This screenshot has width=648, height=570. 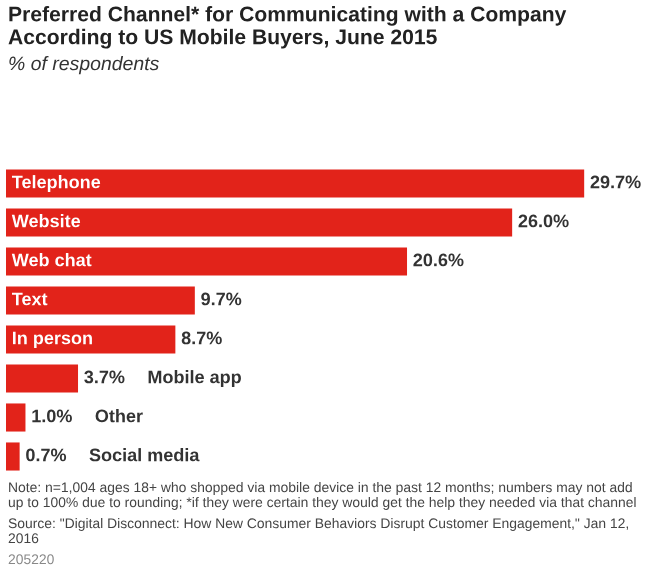 What do you see at coordinates (46, 221) in the screenshot?
I see `y-tick-label: Website` at bounding box center [46, 221].